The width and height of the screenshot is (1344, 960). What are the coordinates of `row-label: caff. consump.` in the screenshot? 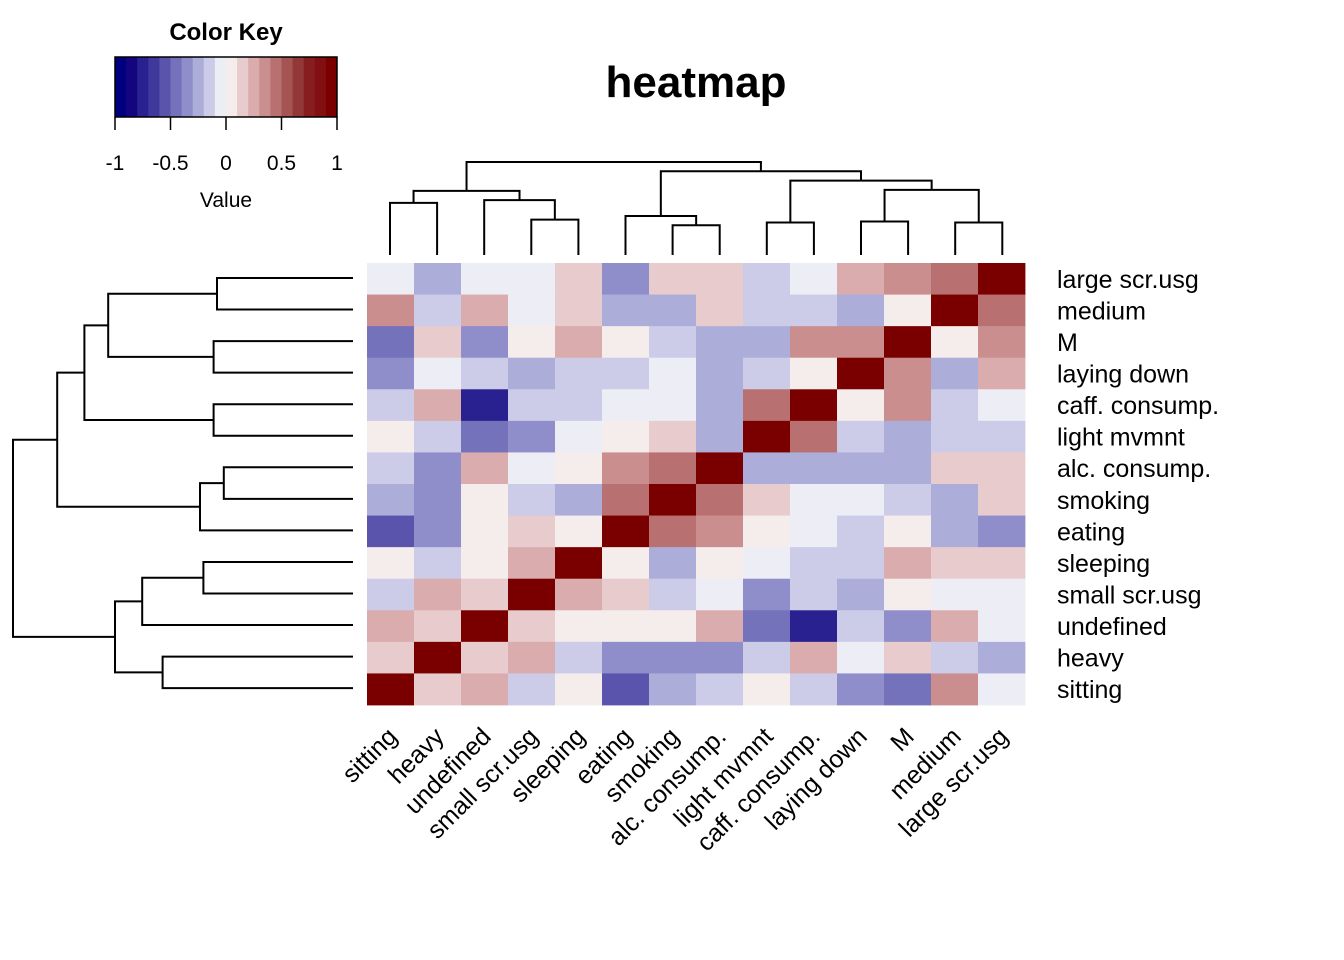 It's located at (1138, 406).